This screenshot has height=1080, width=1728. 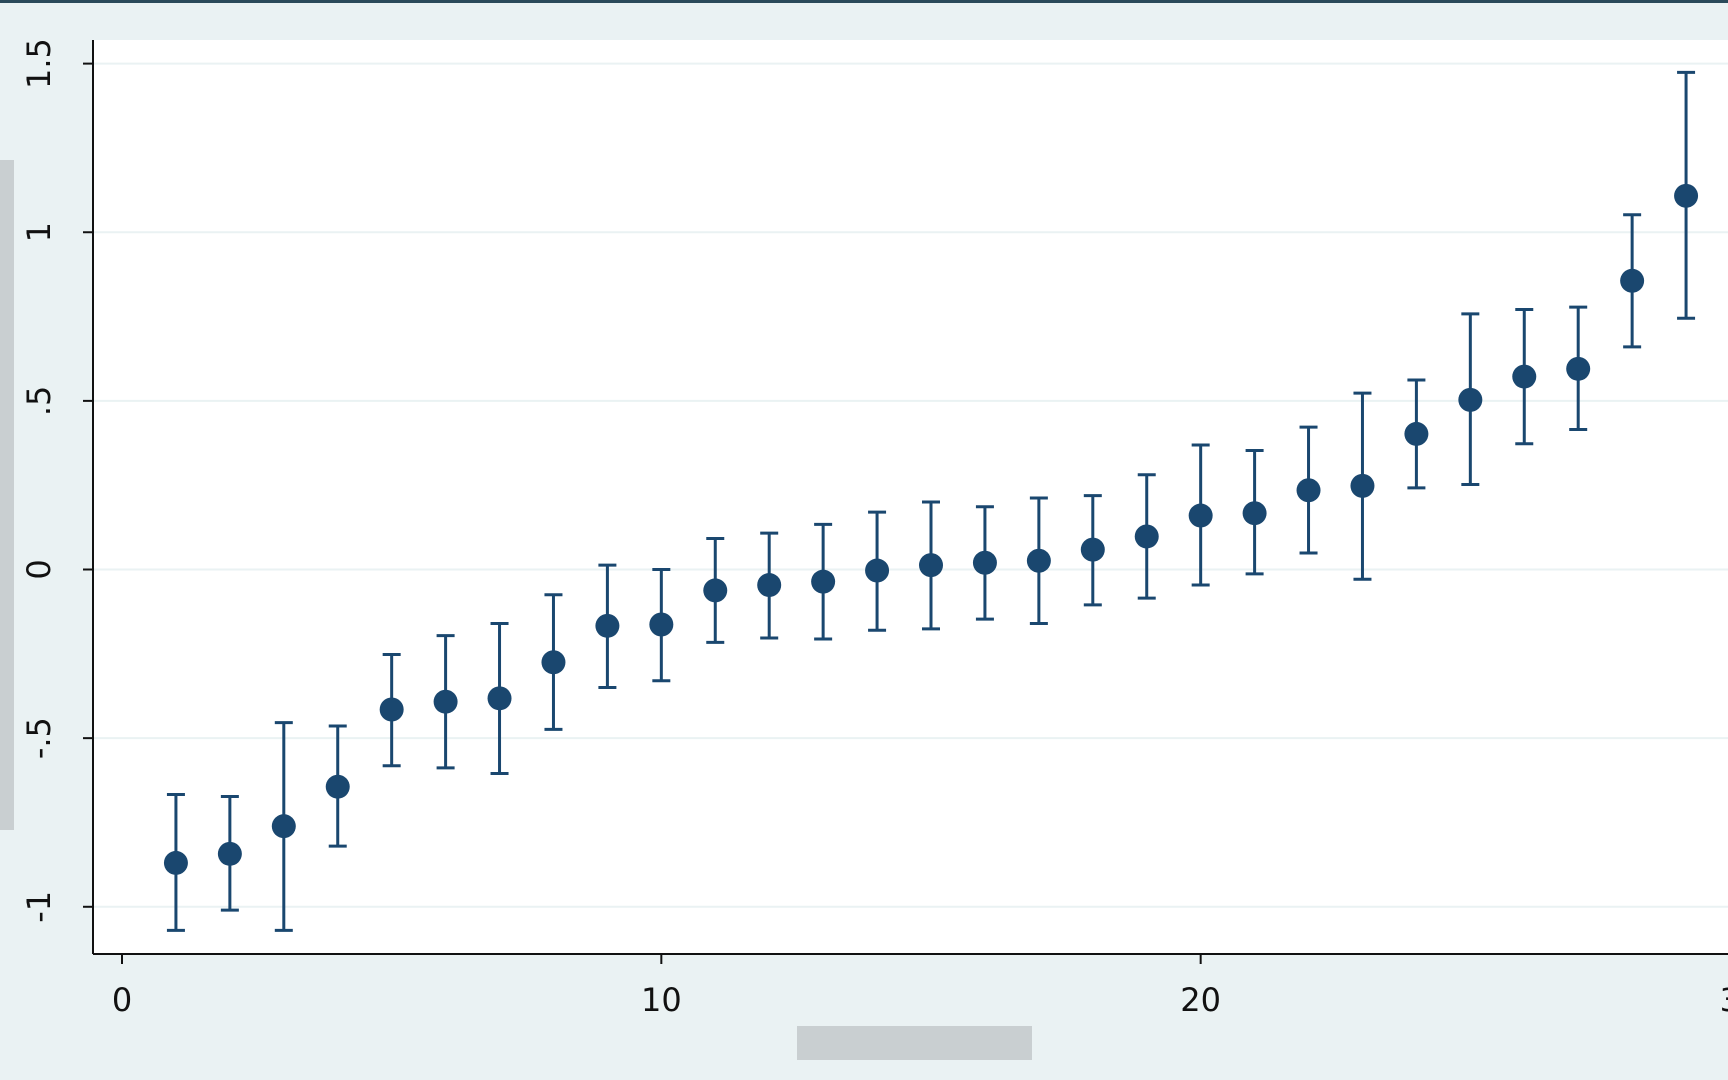 What do you see at coordinates (1200, 1000) in the screenshot?
I see `x-tick-label: 20` at bounding box center [1200, 1000].